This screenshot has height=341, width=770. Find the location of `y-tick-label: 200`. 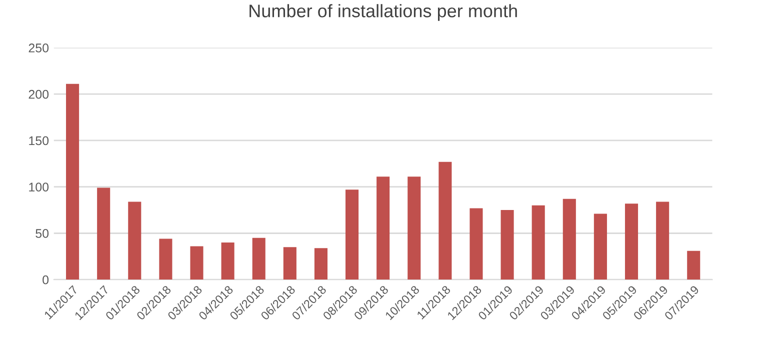

y-tick-label: 200 is located at coordinates (38, 94).